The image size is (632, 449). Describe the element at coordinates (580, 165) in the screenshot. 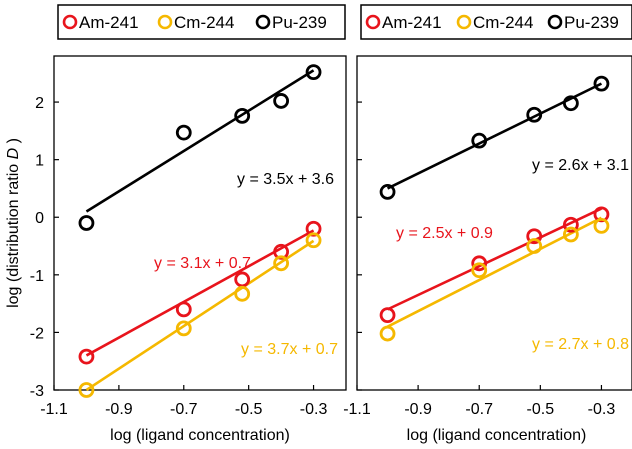

I see `equation-label-pu-239: y = 2.6x + 3.1` at that location.